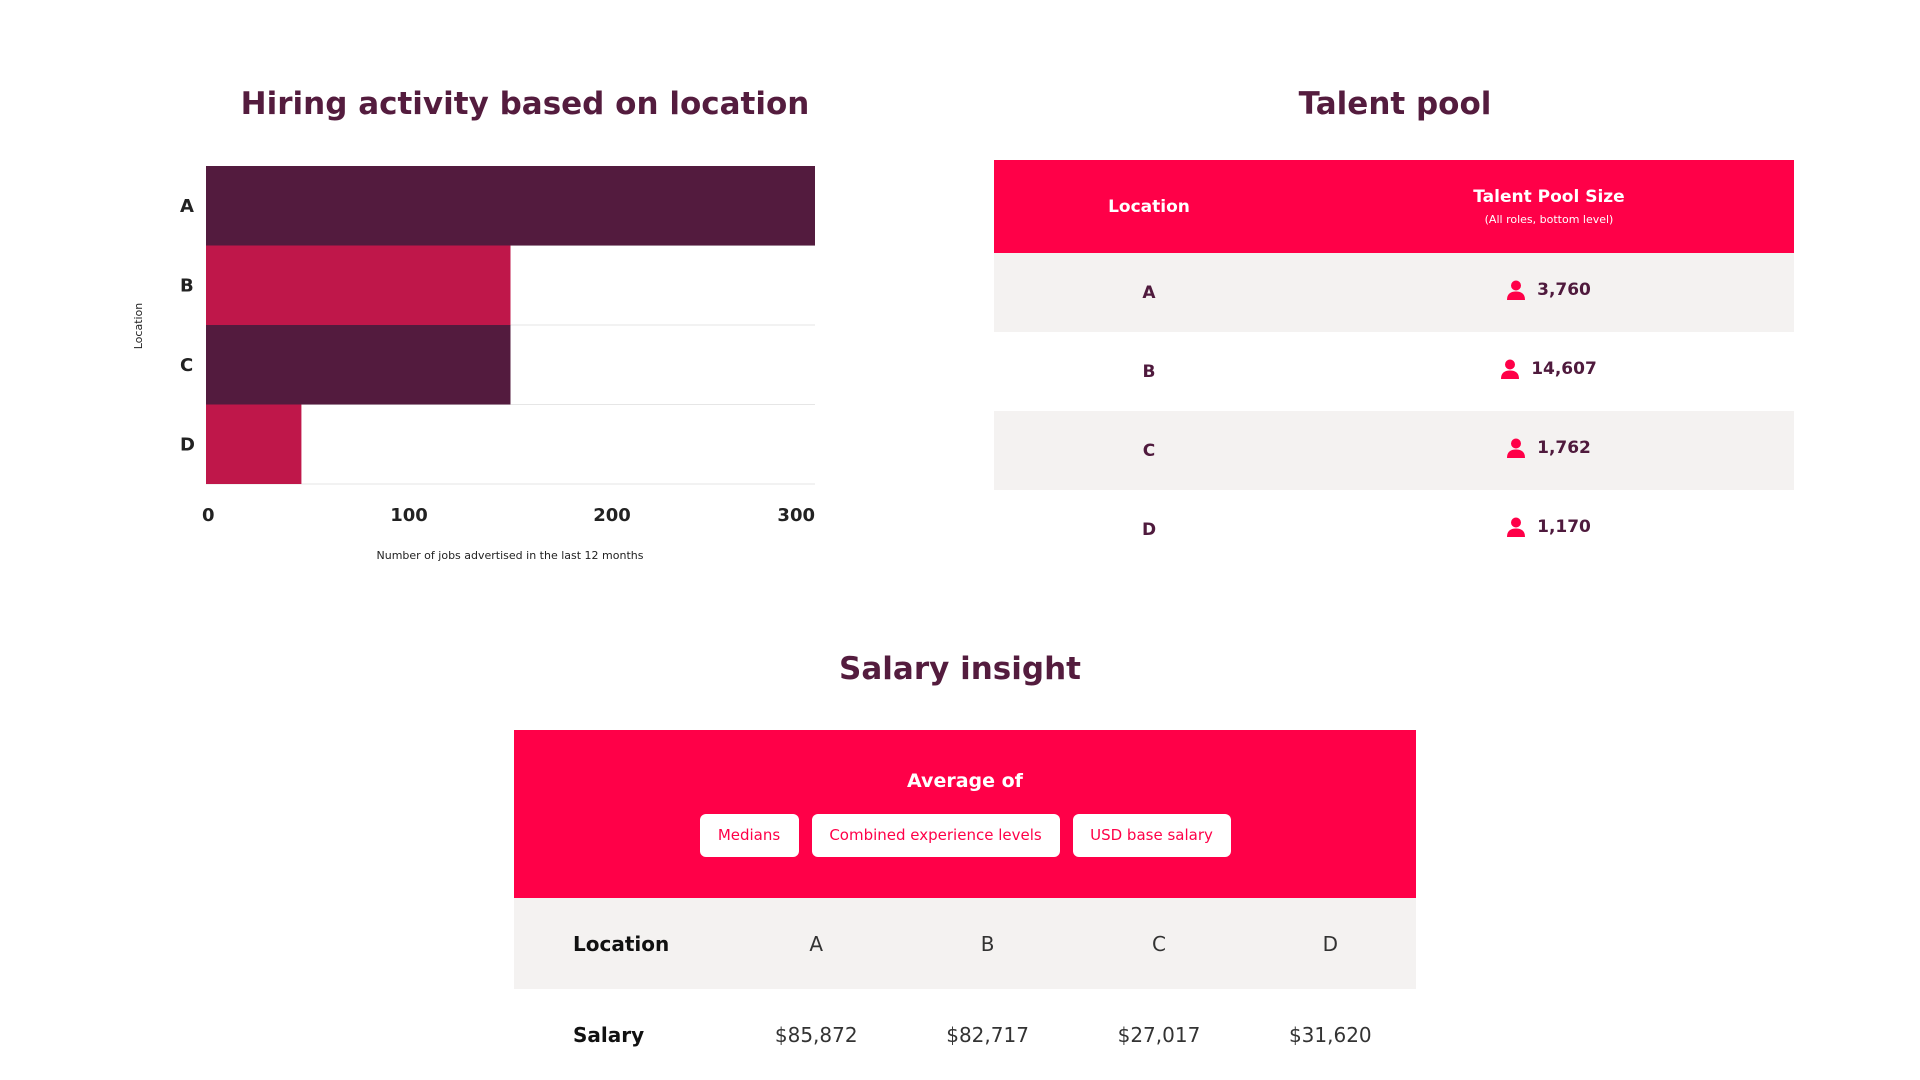 Image resolution: width=1920 pixels, height=1080 pixels. I want to click on talent-row-c: C 1,762, so click(1394, 450).